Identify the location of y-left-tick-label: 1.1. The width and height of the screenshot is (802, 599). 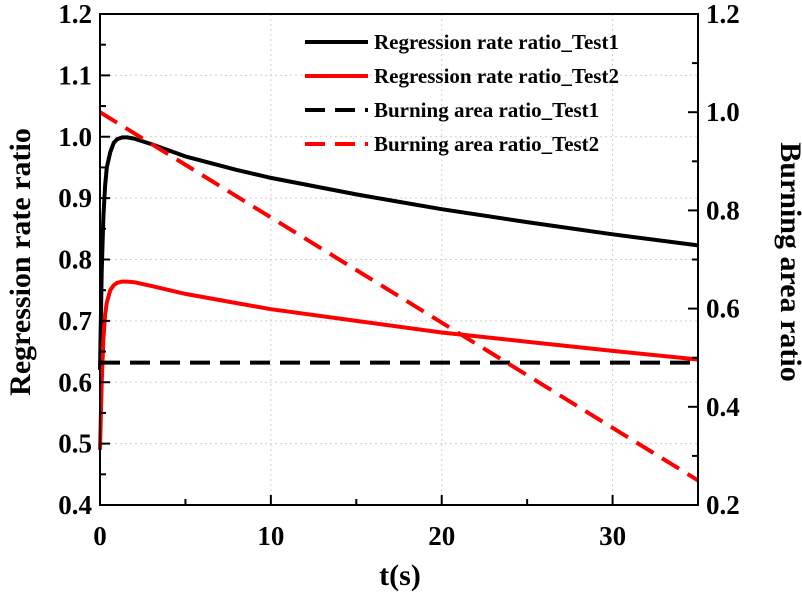
(75, 75).